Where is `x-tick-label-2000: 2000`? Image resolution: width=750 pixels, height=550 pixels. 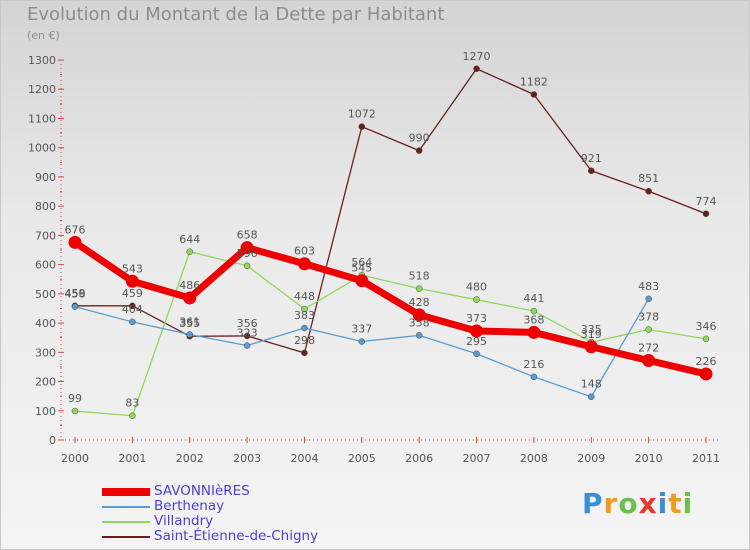 x-tick-label-2000: 2000 is located at coordinates (75, 458).